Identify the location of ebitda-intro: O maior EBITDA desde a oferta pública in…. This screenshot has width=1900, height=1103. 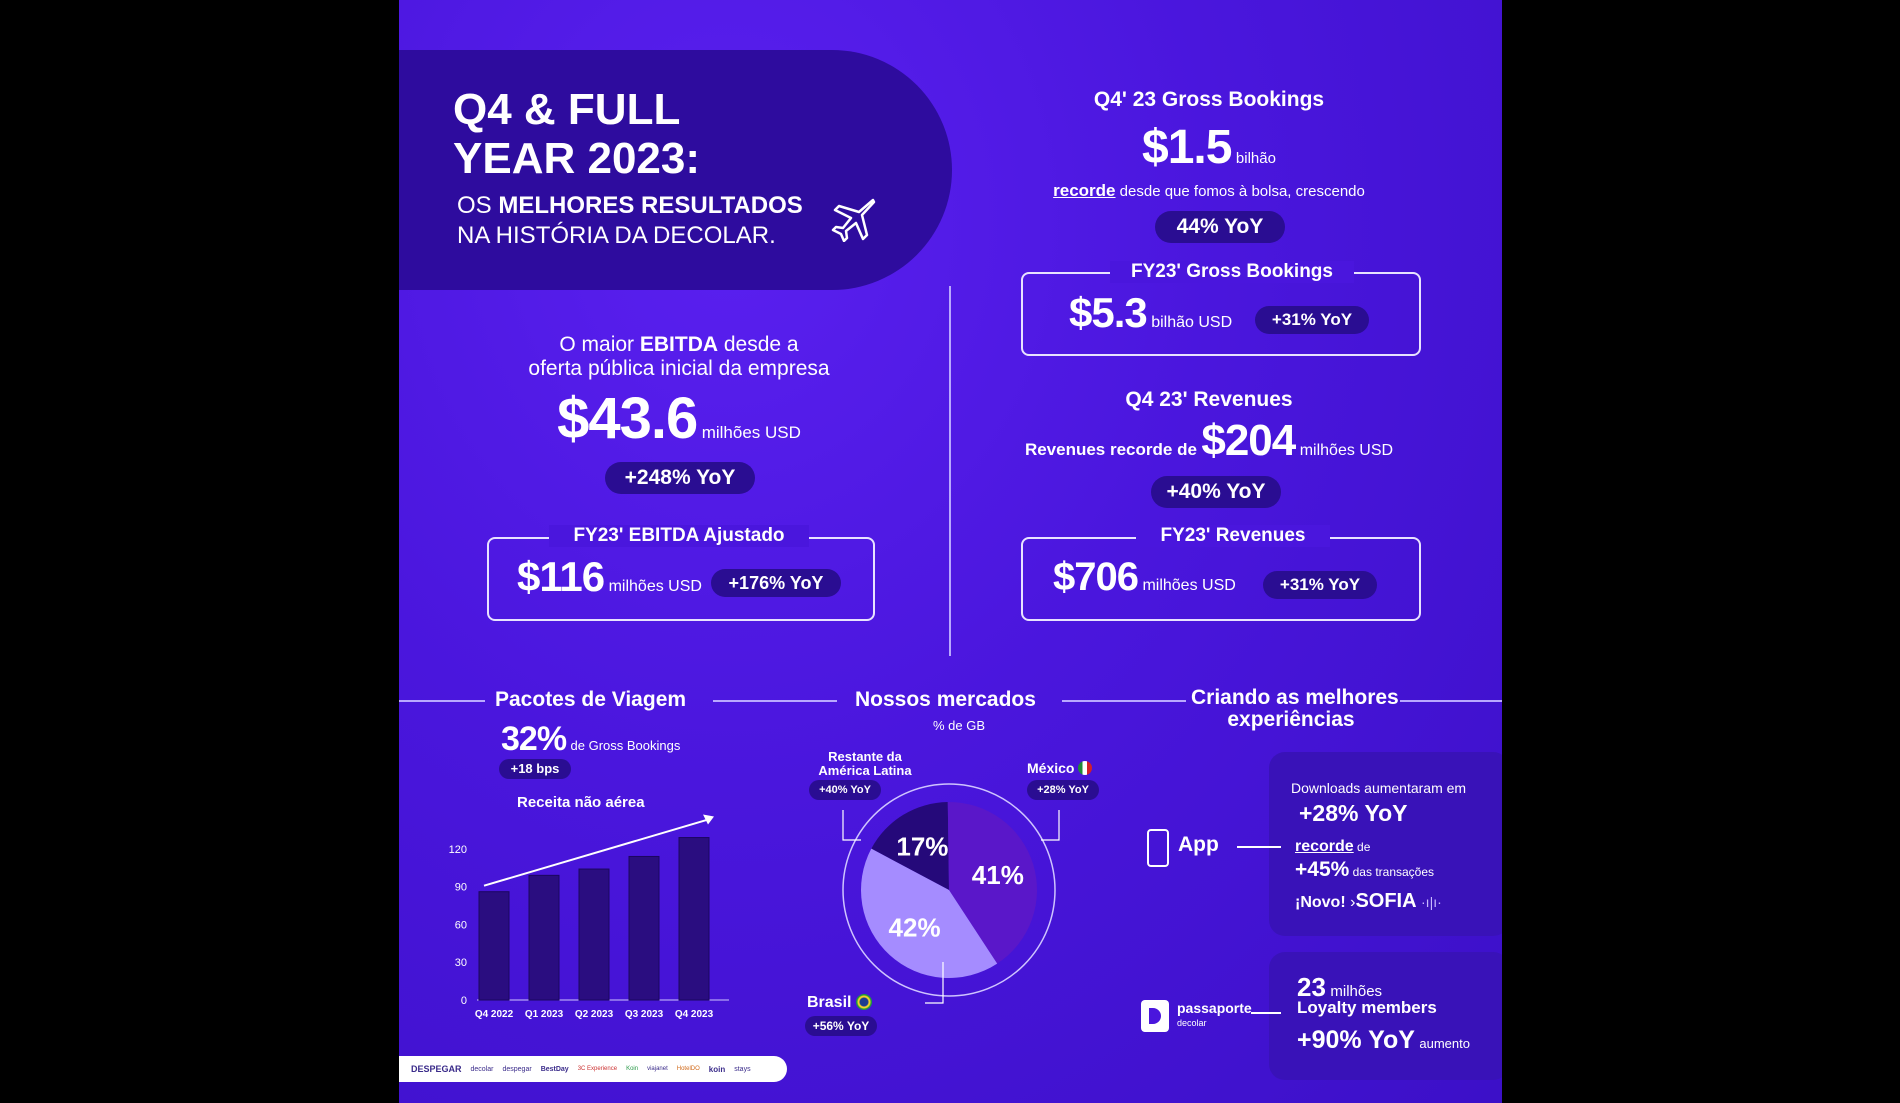
(679, 357).